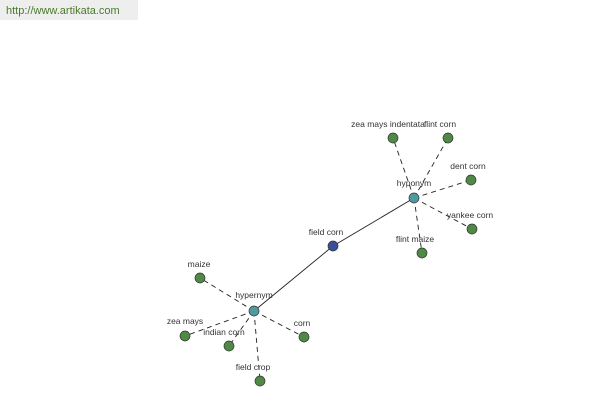  What do you see at coordinates (253, 295) in the screenshot?
I see `node-label: hypernym` at bounding box center [253, 295].